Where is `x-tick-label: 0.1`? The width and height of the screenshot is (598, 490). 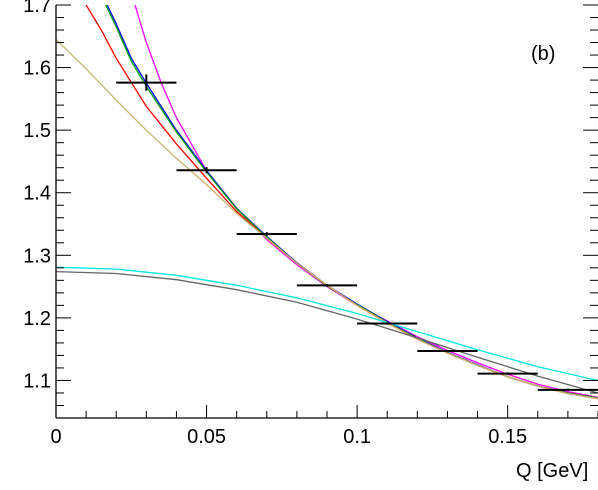
x-tick-label: 0.1 is located at coordinates (357, 437).